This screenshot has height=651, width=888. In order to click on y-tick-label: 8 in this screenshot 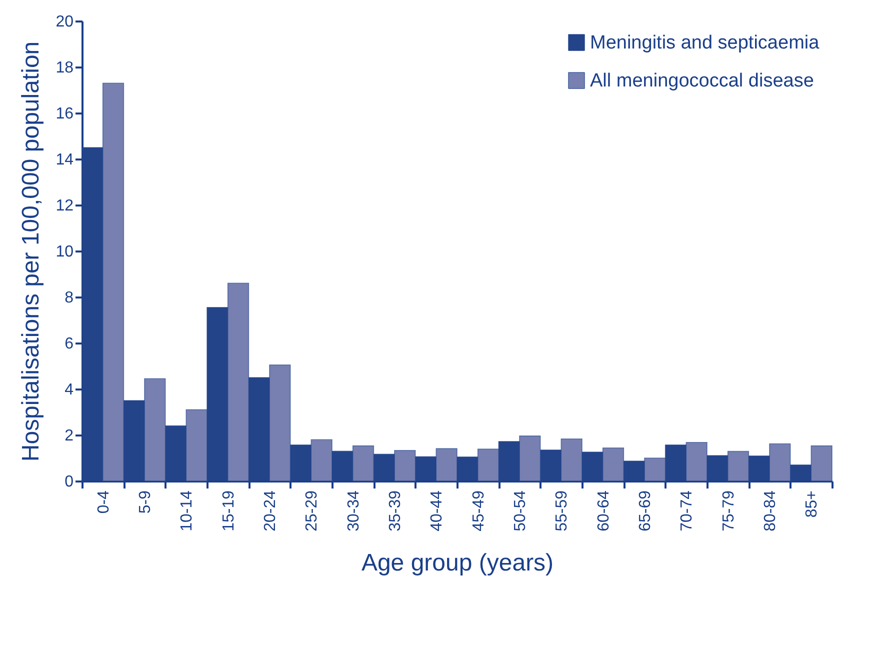, I will do `click(69, 298)`.